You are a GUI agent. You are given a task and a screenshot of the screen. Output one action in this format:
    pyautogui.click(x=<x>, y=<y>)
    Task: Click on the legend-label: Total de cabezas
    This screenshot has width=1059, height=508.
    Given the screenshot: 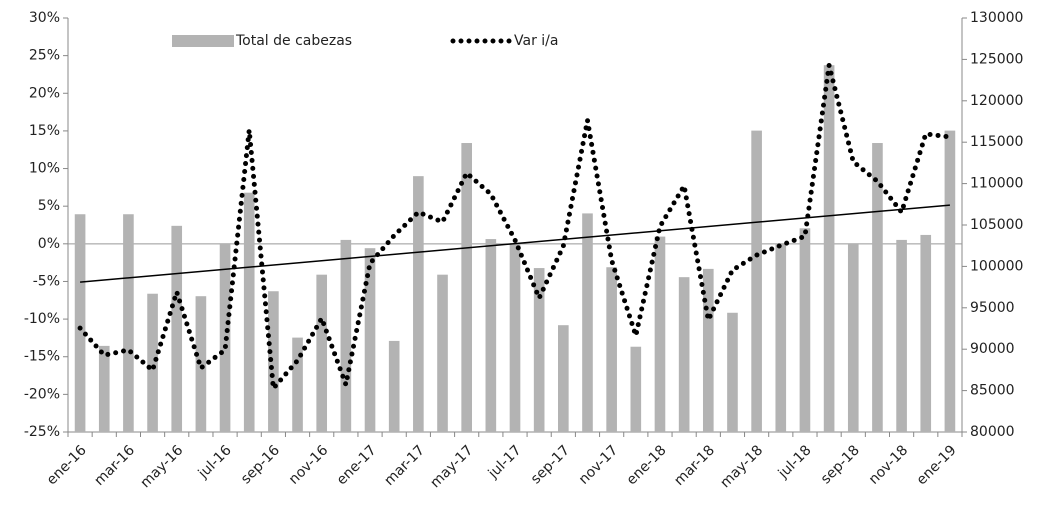 What is the action you would take?
    pyautogui.click(x=293, y=41)
    